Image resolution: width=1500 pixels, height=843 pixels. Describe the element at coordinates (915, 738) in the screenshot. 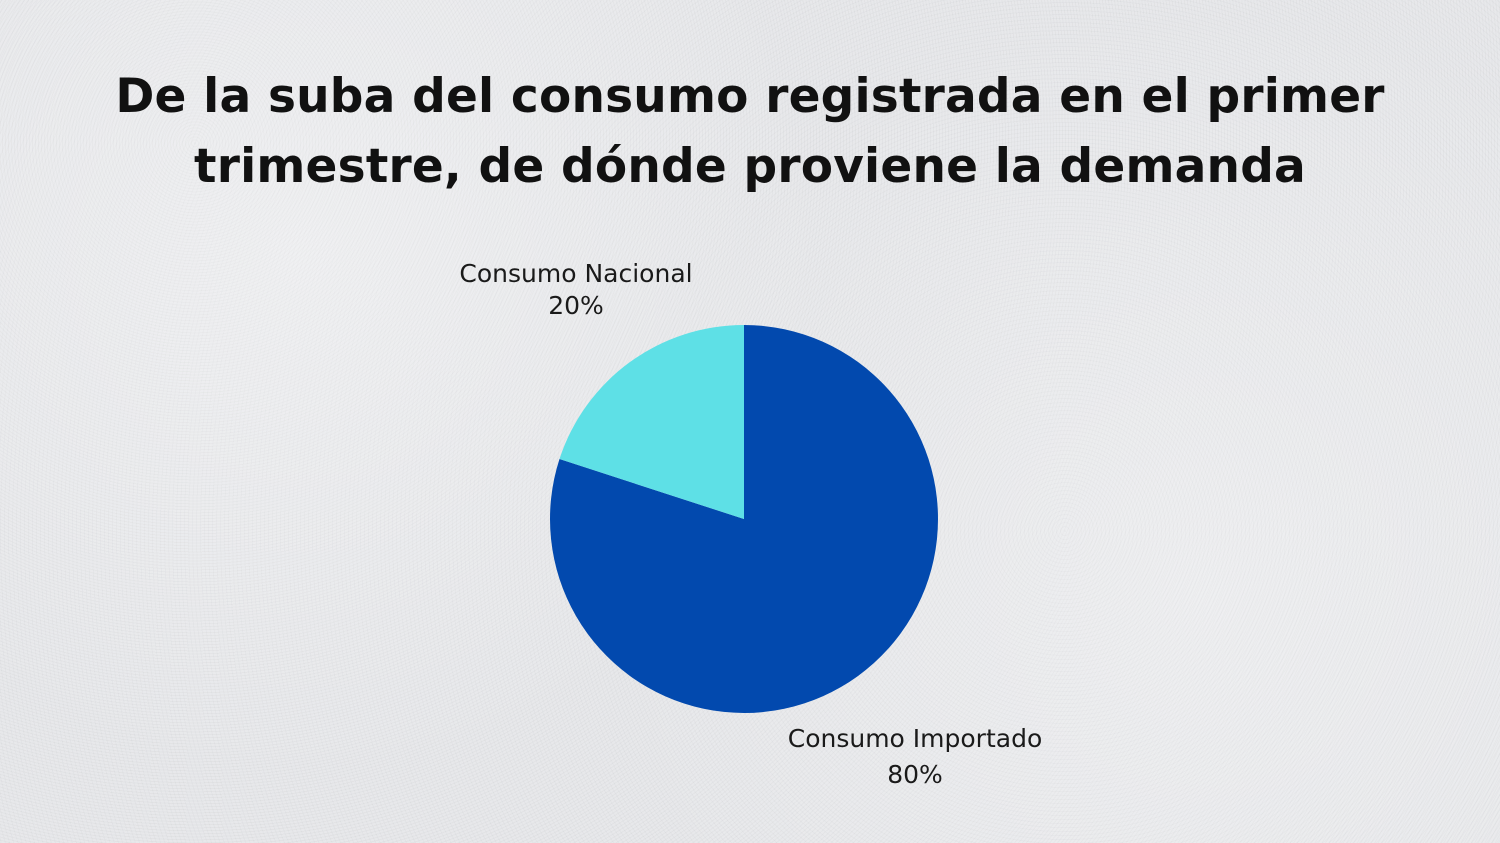

I see `slice-label-importado: Consumo Importado` at that location.